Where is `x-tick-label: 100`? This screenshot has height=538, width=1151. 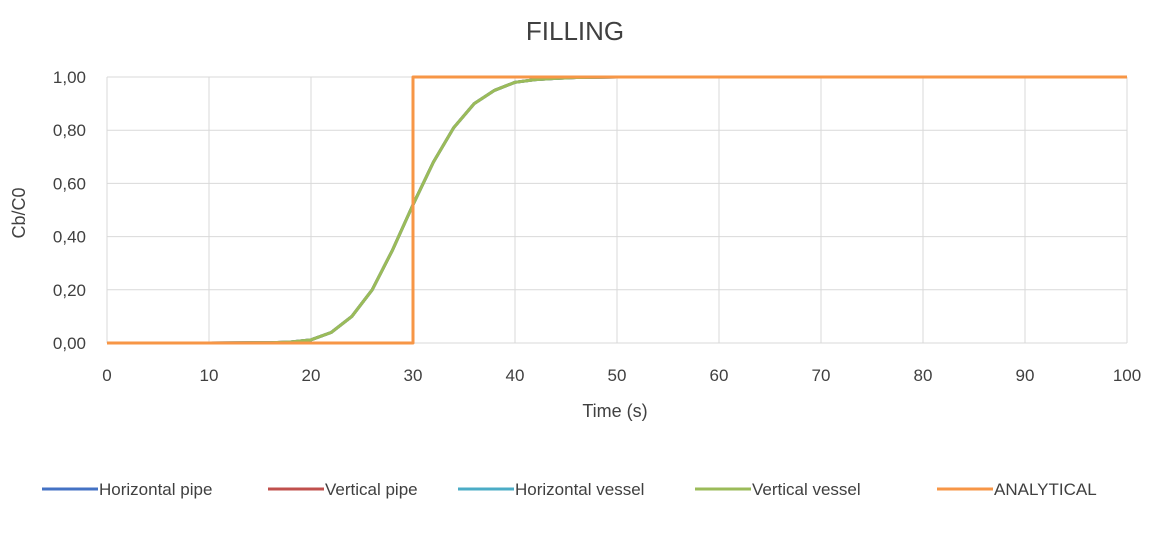 x-tick-label: 100 is located at coordinates (1127, 375).